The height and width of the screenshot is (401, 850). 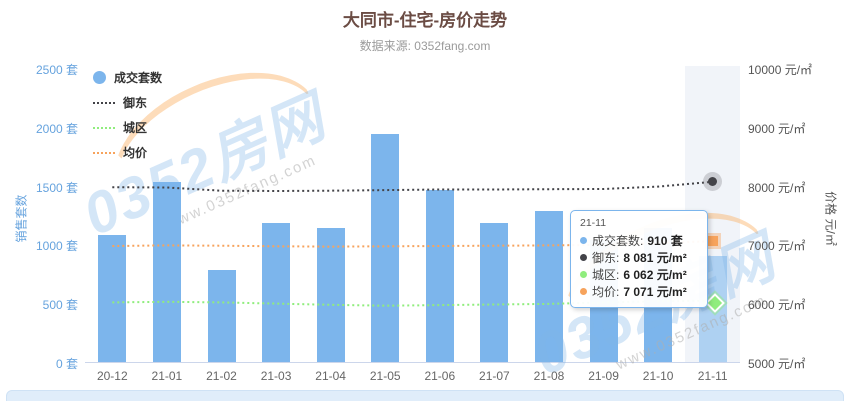 I want to click on legend-item-yudong: 御东, so click(x=127, y=102).